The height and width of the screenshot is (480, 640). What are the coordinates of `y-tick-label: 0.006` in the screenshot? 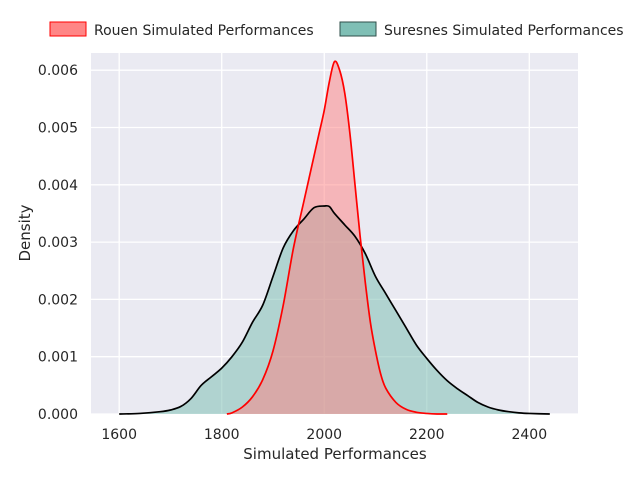 It's located at (58, 71).